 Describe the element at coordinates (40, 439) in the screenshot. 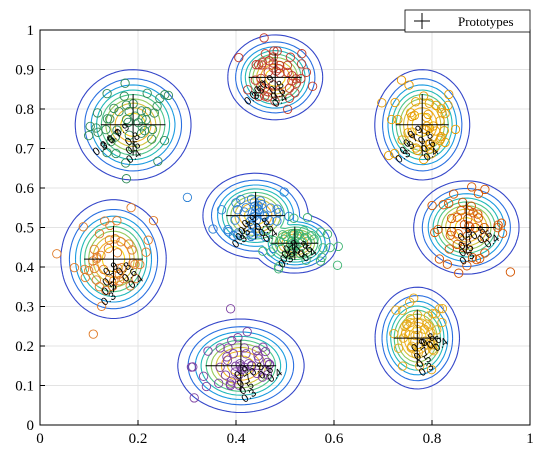

I see `x-tick-label: 0` at that location.